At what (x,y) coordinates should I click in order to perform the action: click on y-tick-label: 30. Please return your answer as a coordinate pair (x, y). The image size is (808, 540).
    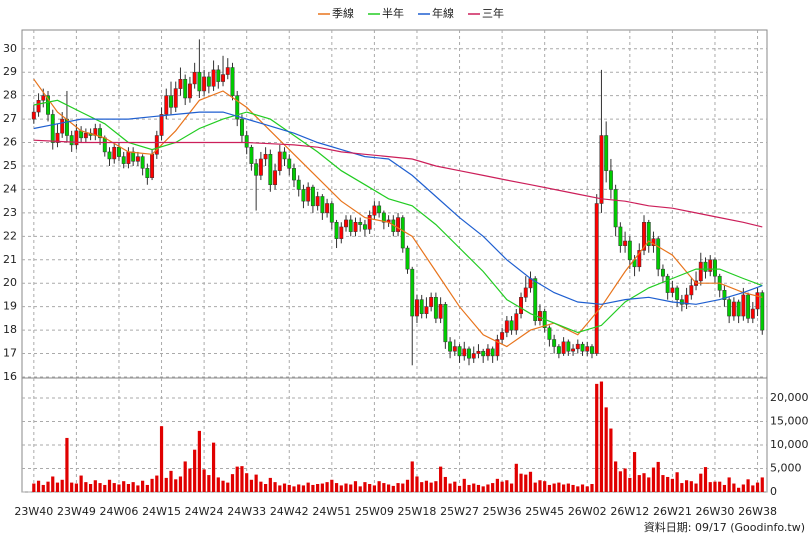
    Looking at the image, I should click on (10, 48).